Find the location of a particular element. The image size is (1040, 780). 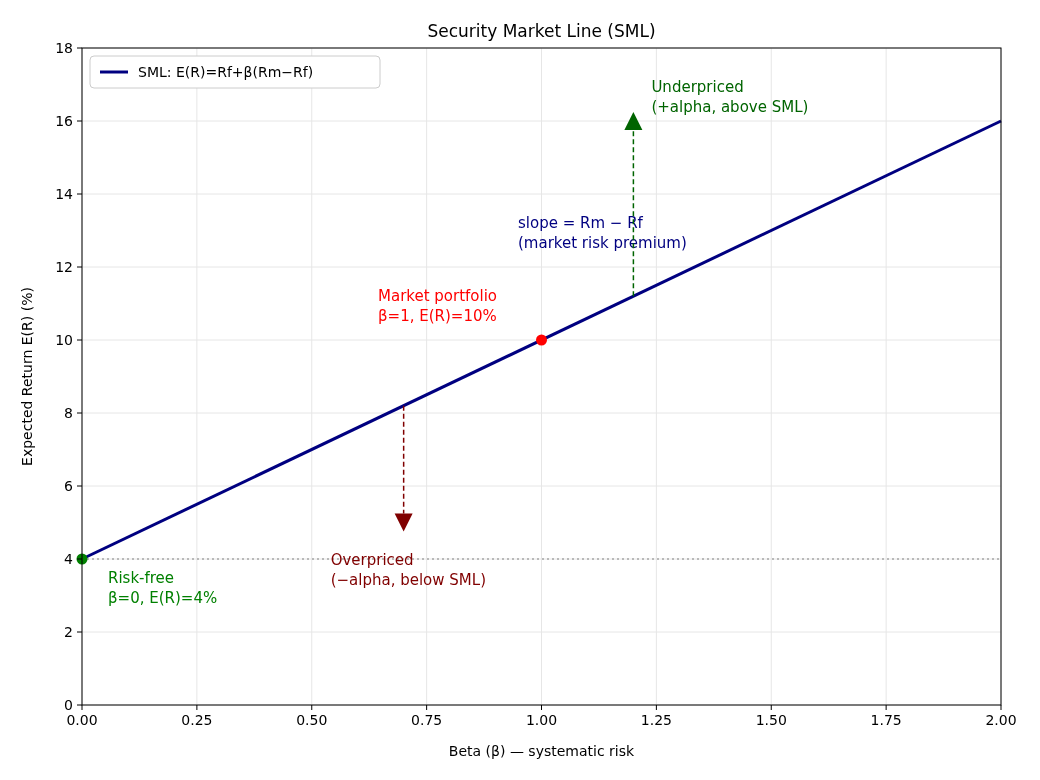

x-axis-title: Beta (β) — systematic risk is located at coordinates (542, 751).